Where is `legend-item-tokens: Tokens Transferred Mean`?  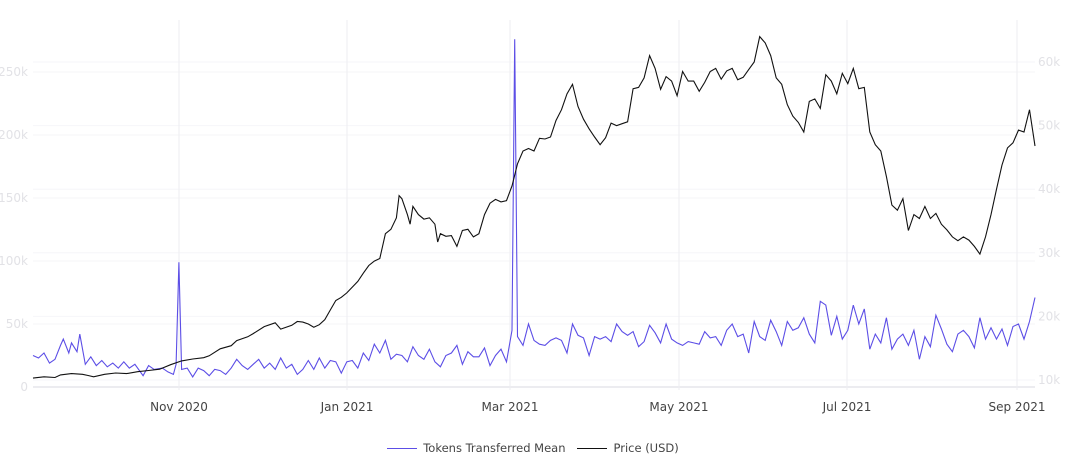 legend-item-tokens: Tokens Transferred Mean is located at coordinates (476, 448).